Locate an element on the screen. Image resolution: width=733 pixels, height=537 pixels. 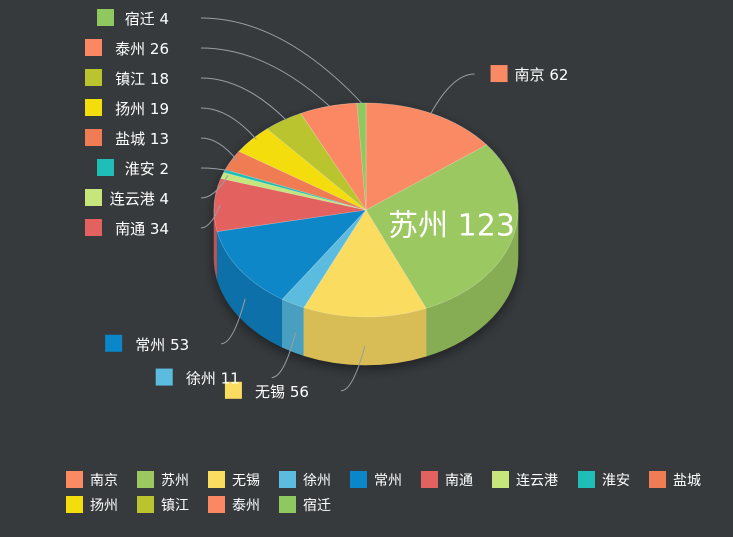
leader-line-常州 is located at coordinates (233, 321).